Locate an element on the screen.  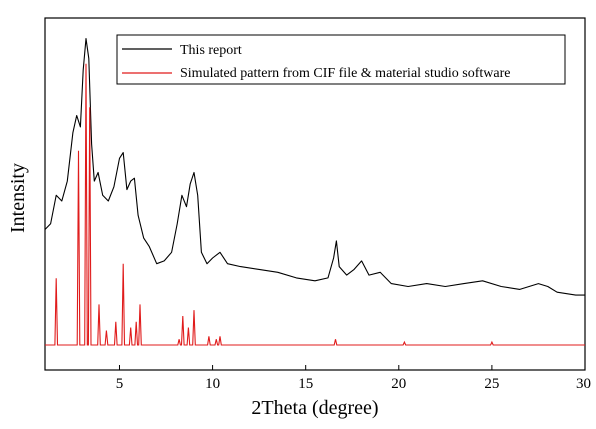
x-tick-label-20: 20 is located at coordinates (398, 384).